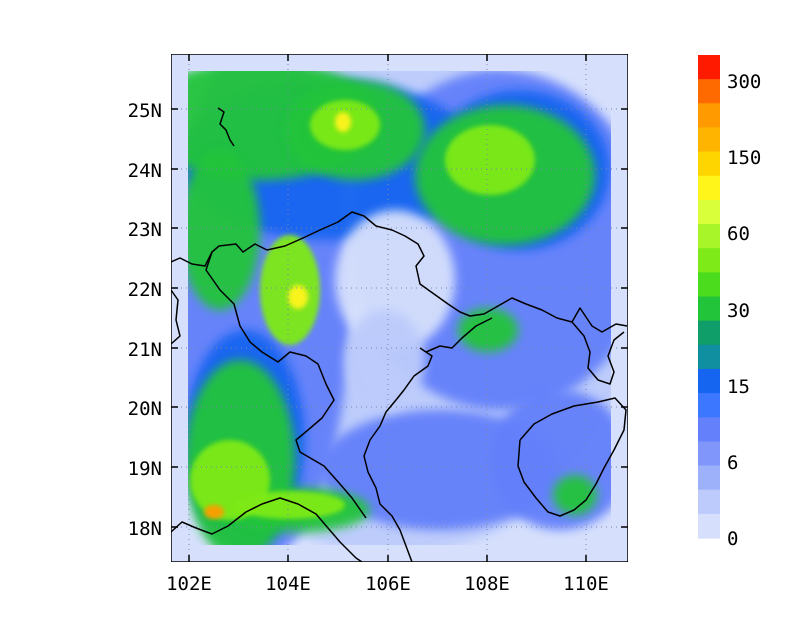 The image size is (800, 618). I want to click on lat-label-19n: 19N, so click(145, 469).